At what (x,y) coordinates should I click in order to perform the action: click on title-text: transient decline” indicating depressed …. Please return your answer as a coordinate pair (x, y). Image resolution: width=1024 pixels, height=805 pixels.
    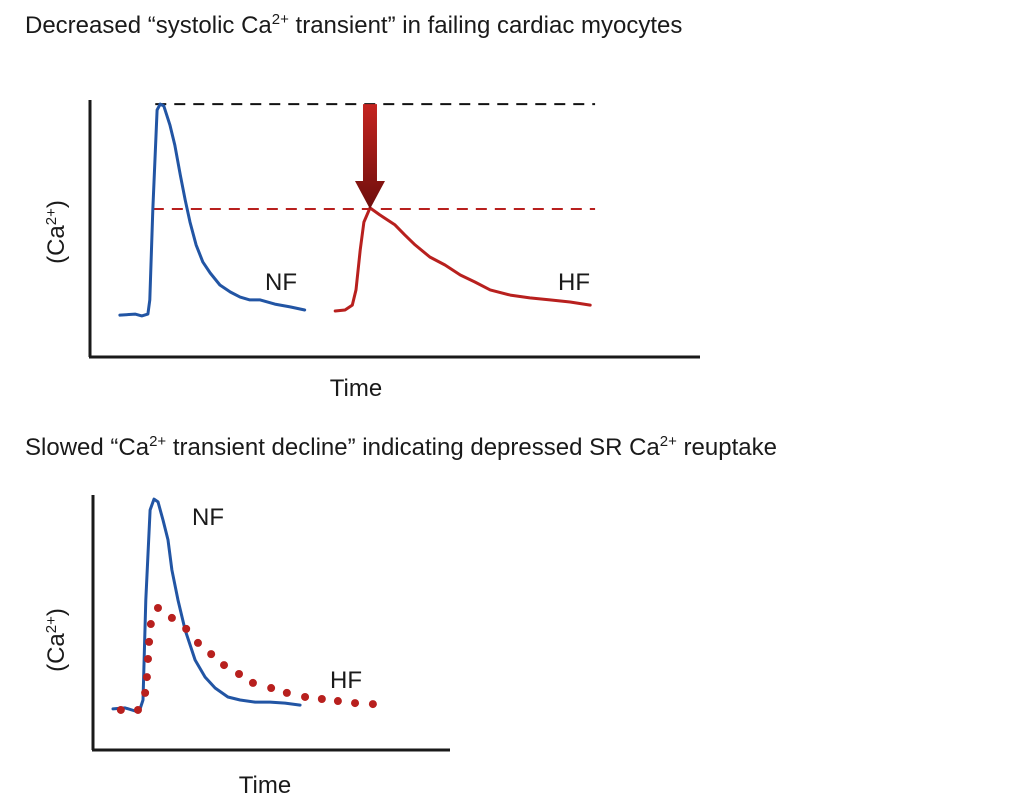
    Looking at the image, I should click on (413, 447).